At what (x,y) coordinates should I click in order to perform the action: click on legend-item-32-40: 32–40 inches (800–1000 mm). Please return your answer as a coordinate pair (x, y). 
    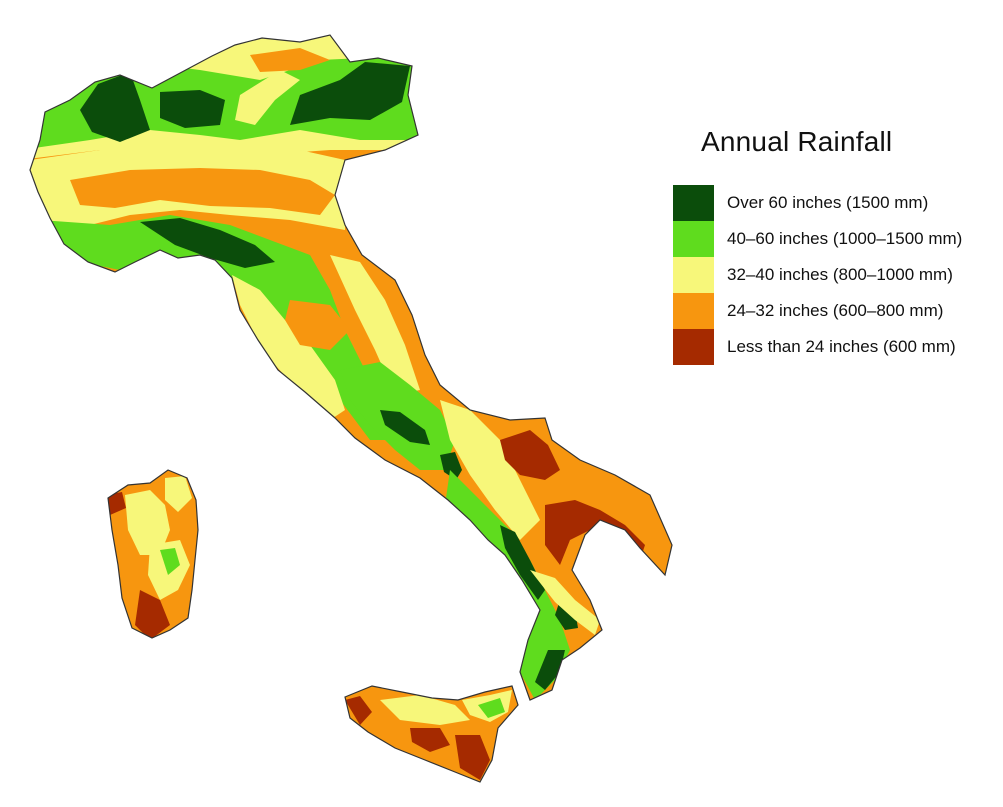
    Looking at the image, I should click on (817, 275).